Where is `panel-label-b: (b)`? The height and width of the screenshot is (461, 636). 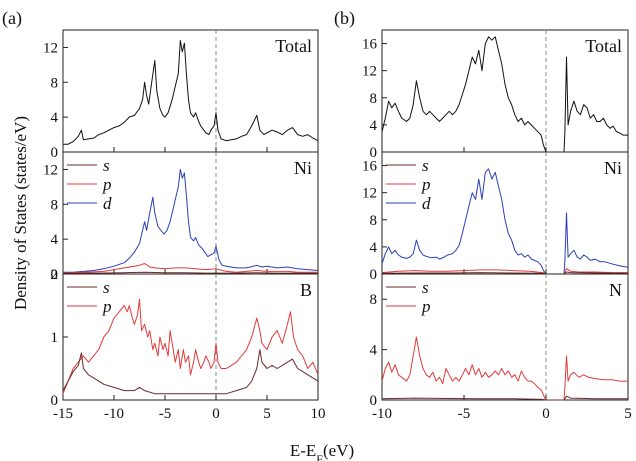
panel-label-b: (b) is located at coordinates (344, 18).